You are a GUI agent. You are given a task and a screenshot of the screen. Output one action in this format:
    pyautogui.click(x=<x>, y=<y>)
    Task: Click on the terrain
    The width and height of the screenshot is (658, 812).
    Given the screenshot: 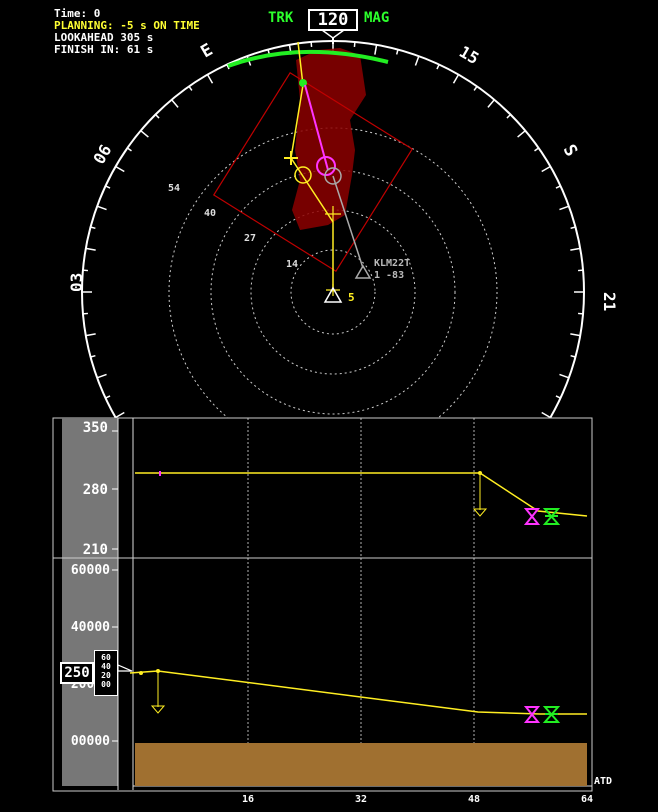 What is the action you would take?
    pyautogui.click(x=361, y=764)
    